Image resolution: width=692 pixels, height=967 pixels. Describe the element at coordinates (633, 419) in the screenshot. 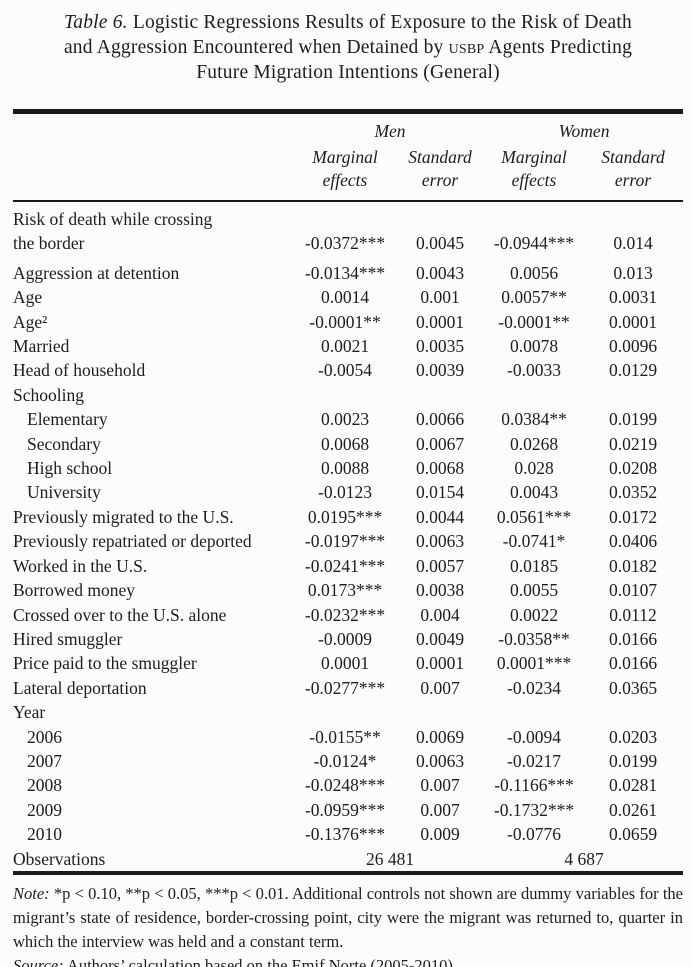

I see `cell-value: 0.0199` at that location.